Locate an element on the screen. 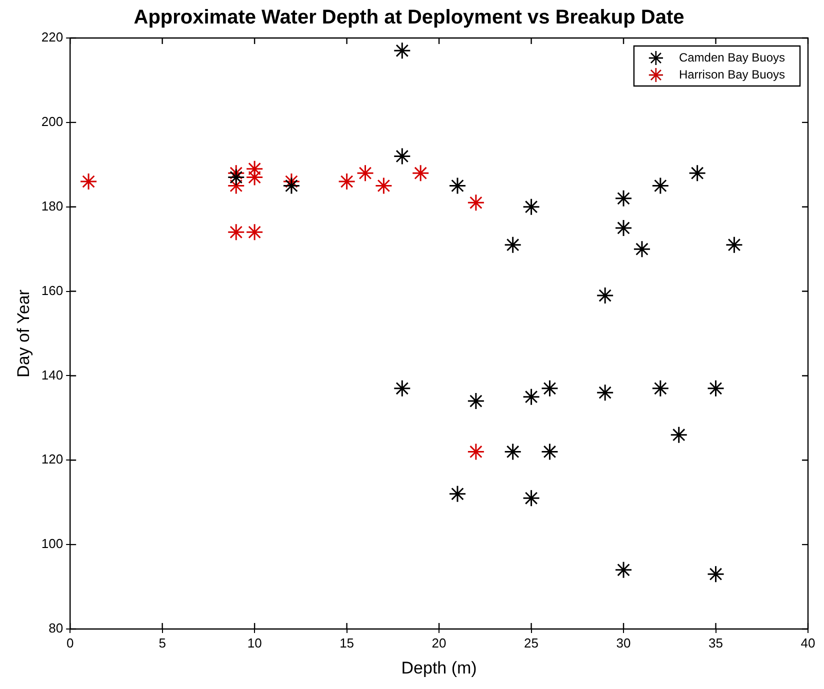 This screenshot has height=689, width=824. y-tick-label: 140 is located at coordinates (52, 374).